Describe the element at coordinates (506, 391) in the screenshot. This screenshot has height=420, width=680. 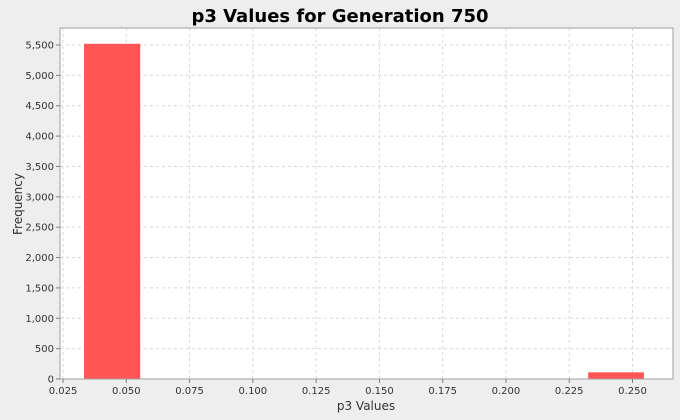
I see `x-tick-label: 0.200` at that location.